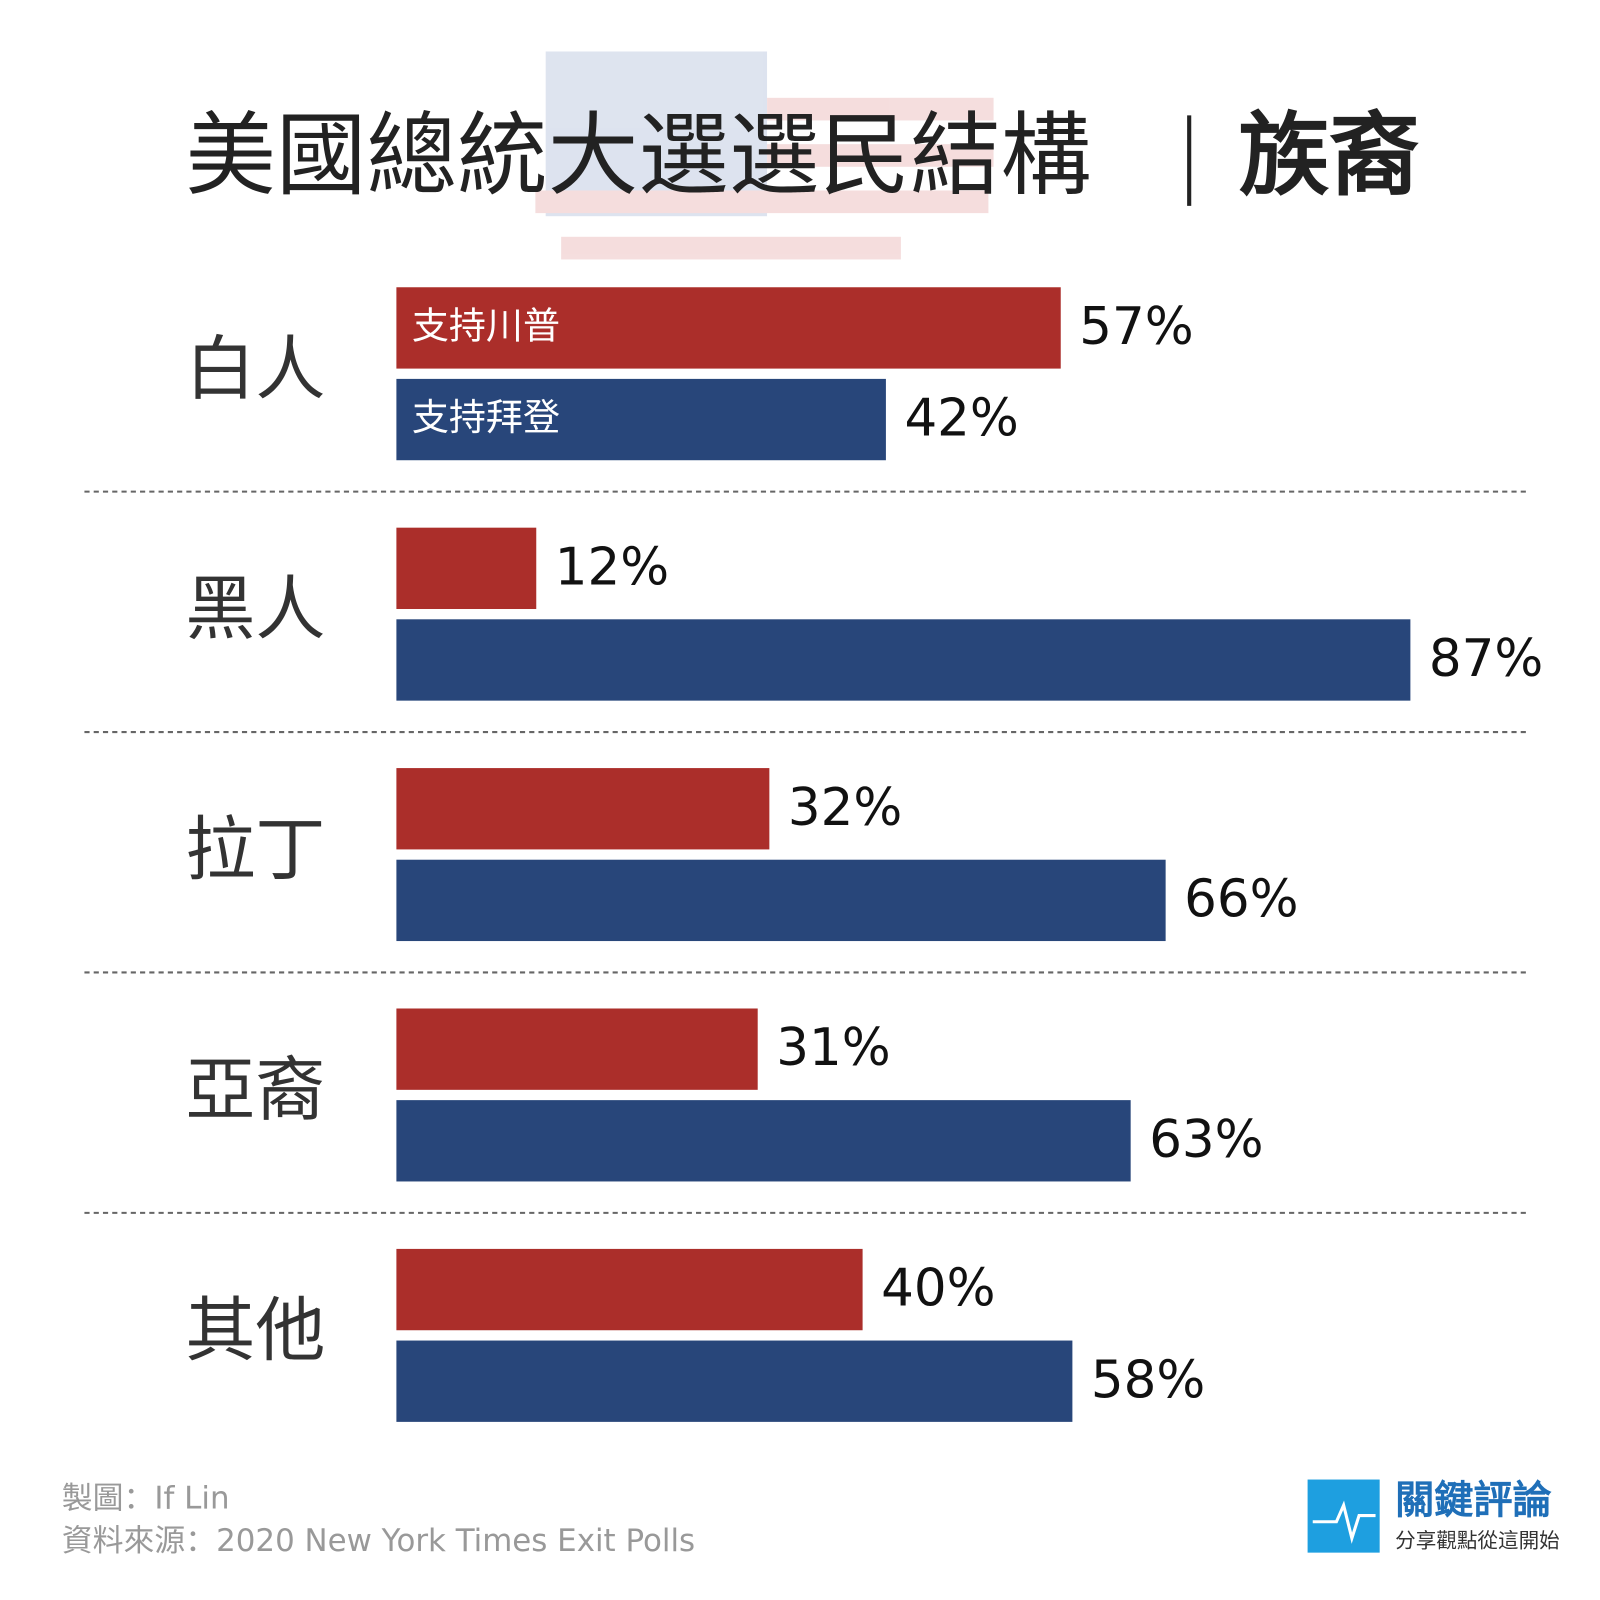 The height and width of the screenshot is (1600, 1600). I want to click on value-label: 12%, so click(612, 567).